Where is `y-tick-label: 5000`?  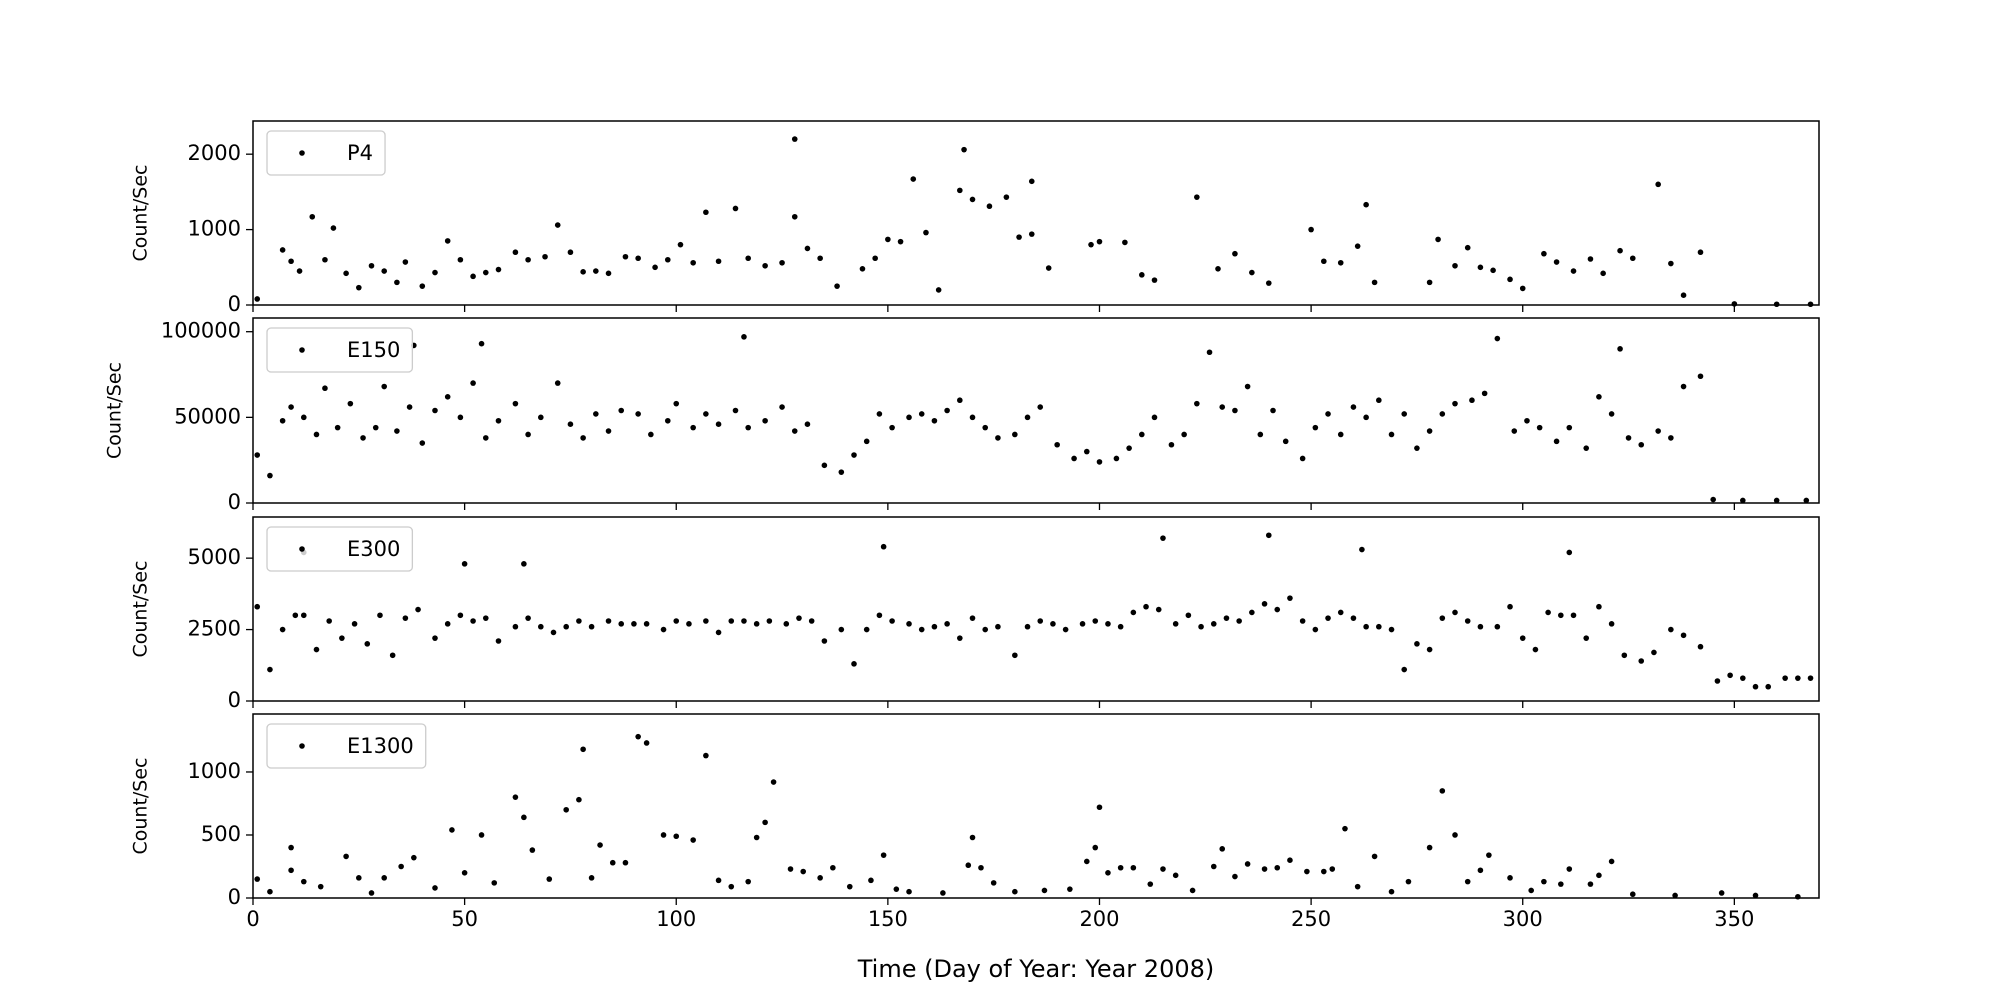
y-tick-label: 5000 is located at coordinates (214, 557).